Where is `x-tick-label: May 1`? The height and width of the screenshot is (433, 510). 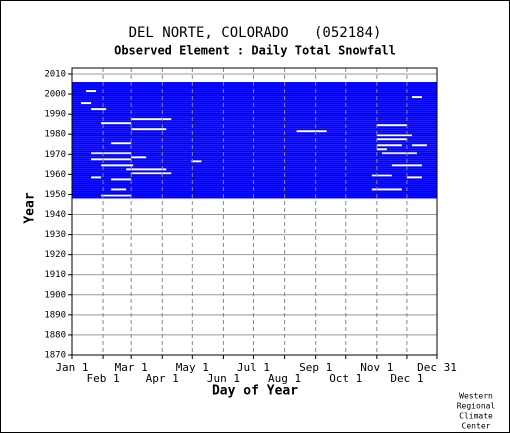 x-tick-label: May 1 is located at coordinates (192, 367).